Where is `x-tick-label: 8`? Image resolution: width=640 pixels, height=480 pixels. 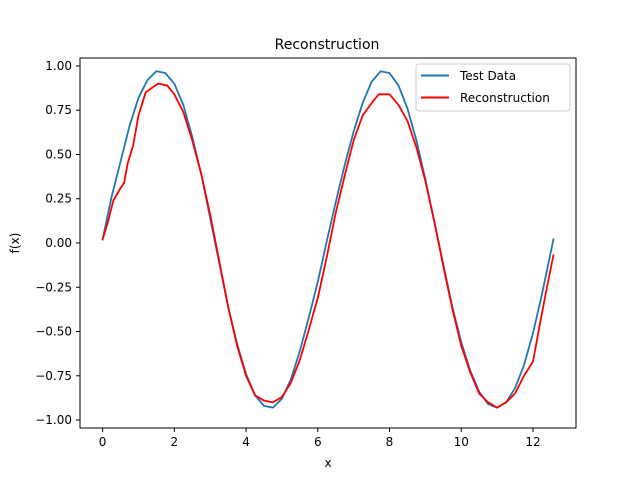
x-tick-label: 8 is located at coordinates (390, 442).